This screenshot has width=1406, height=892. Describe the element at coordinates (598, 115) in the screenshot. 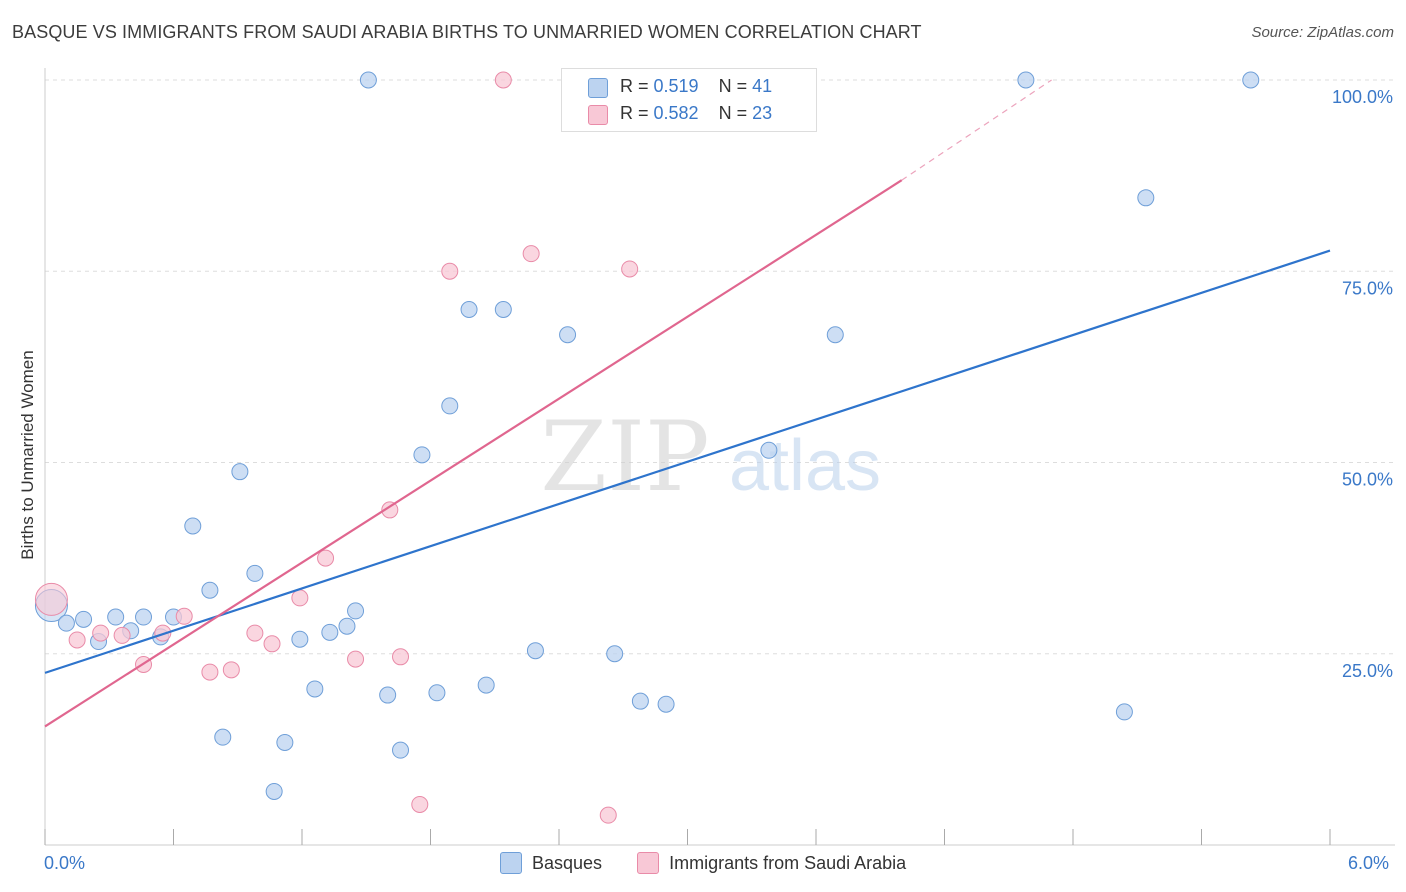

I see `saudi-swatch` at that location.